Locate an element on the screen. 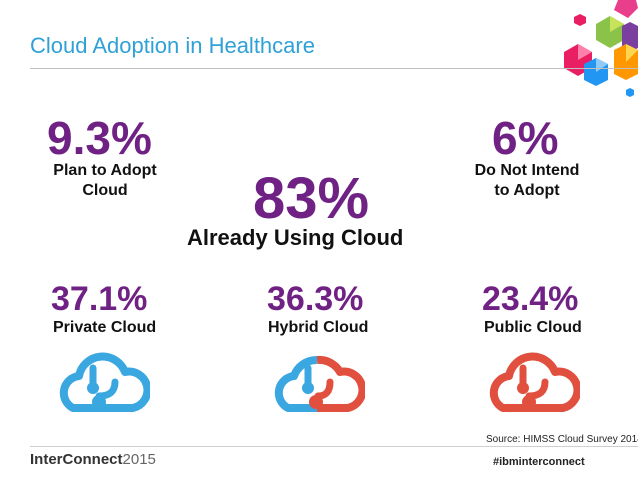 The width and height of the screenshot is (638, 479). plan-to-adopt-value: 9.3% is located at coordinates (99, 138).